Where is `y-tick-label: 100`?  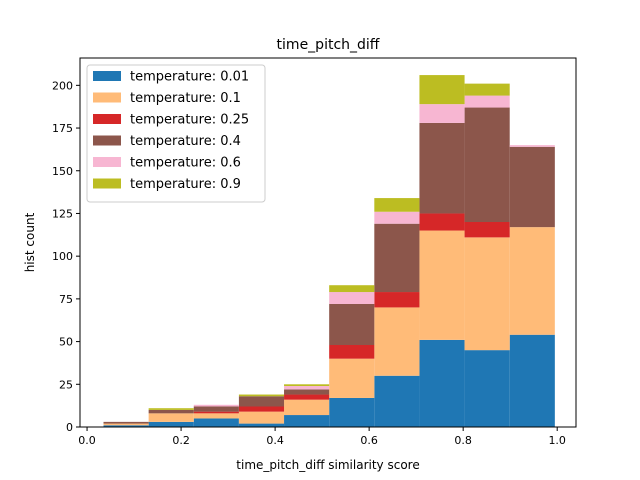 y-tick-label: 100 is located at coordinates (62, 256).